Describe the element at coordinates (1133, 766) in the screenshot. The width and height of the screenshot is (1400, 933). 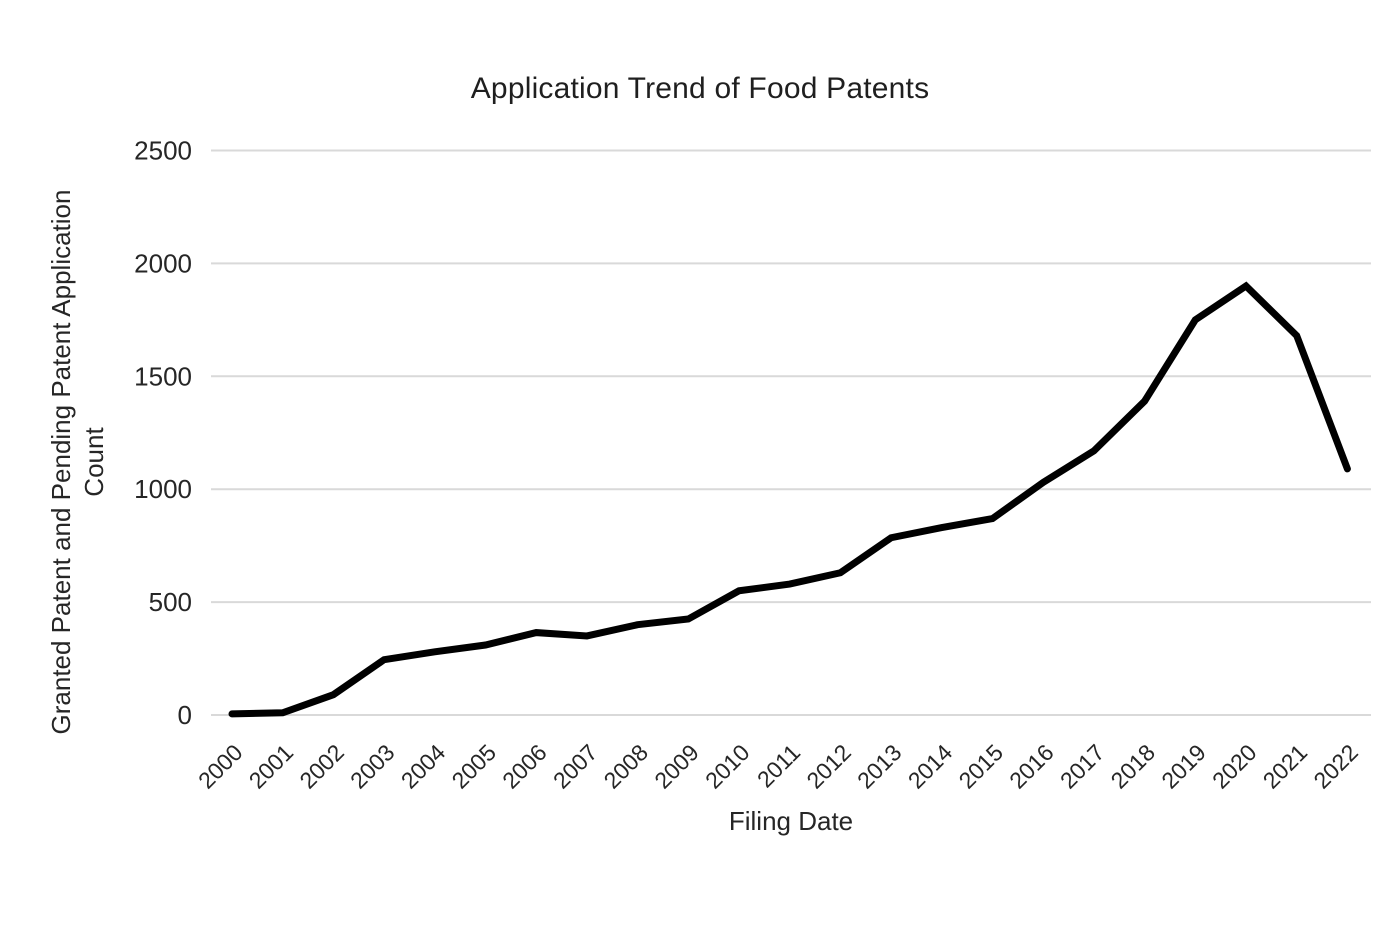
I see `x-tick-label: 2018` at that location.